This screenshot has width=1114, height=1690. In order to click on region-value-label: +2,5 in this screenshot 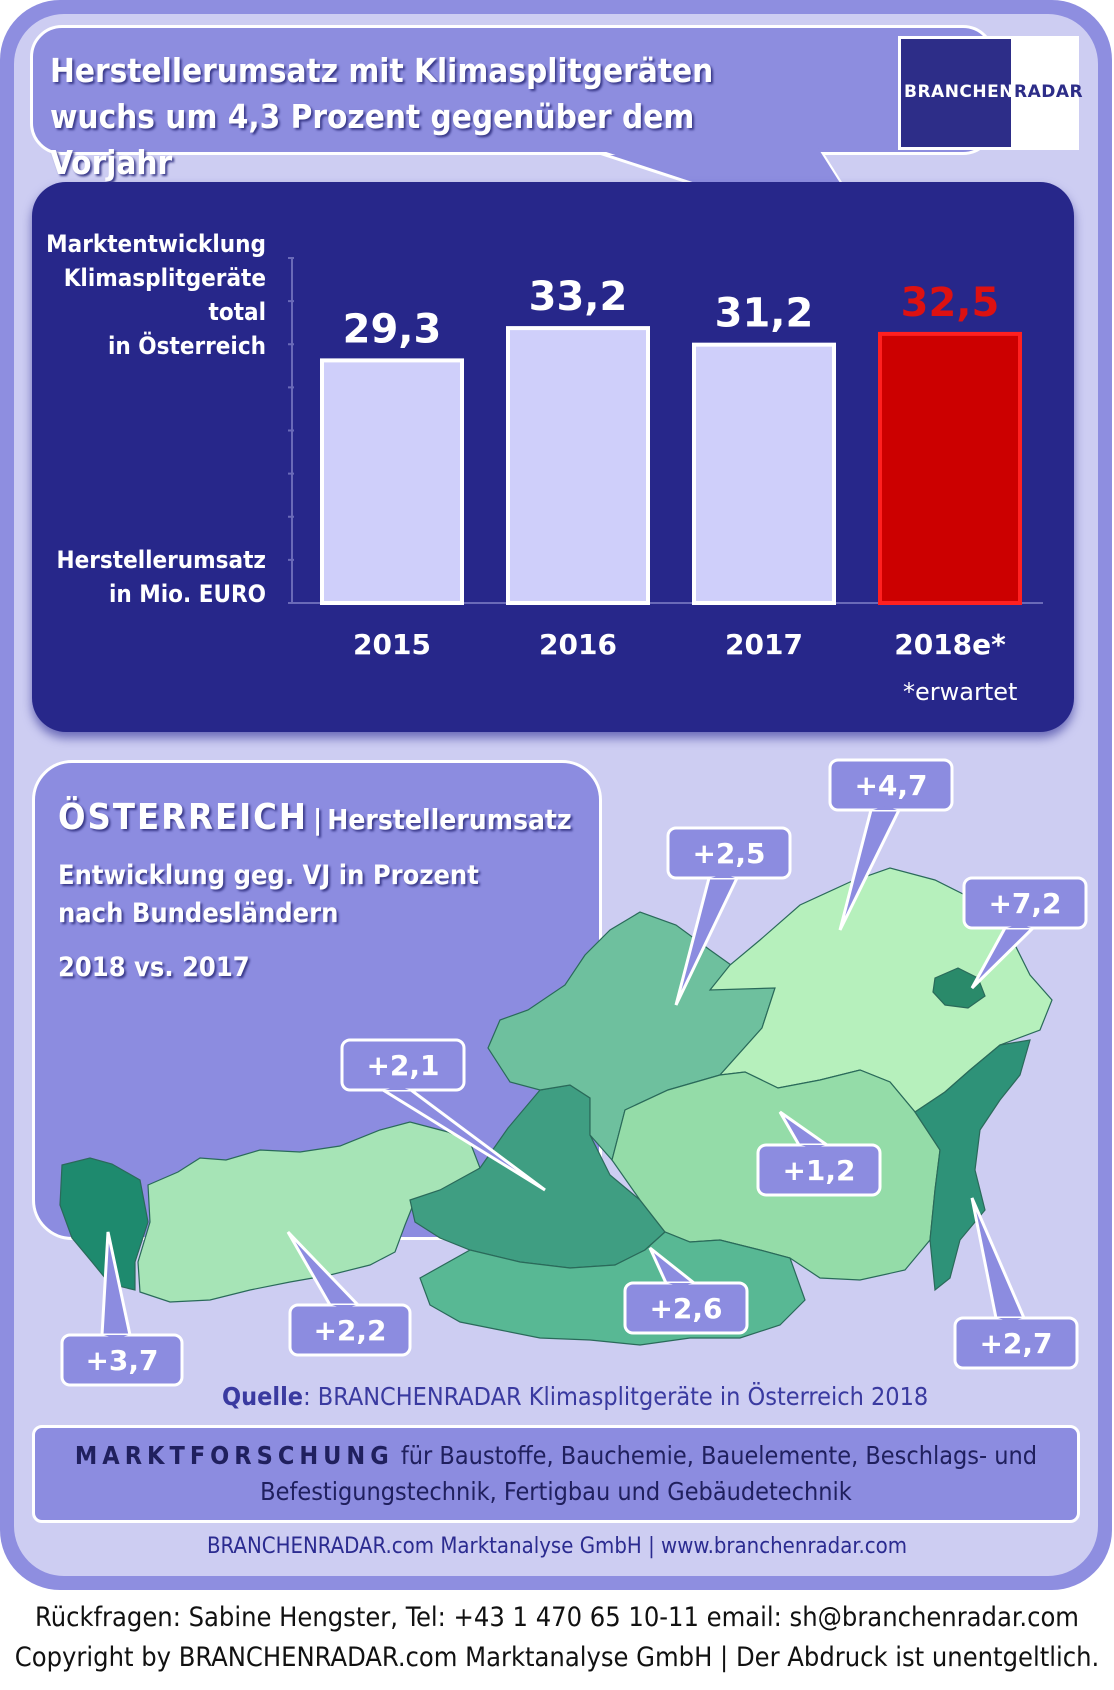, I will do `click(728, 853)`.